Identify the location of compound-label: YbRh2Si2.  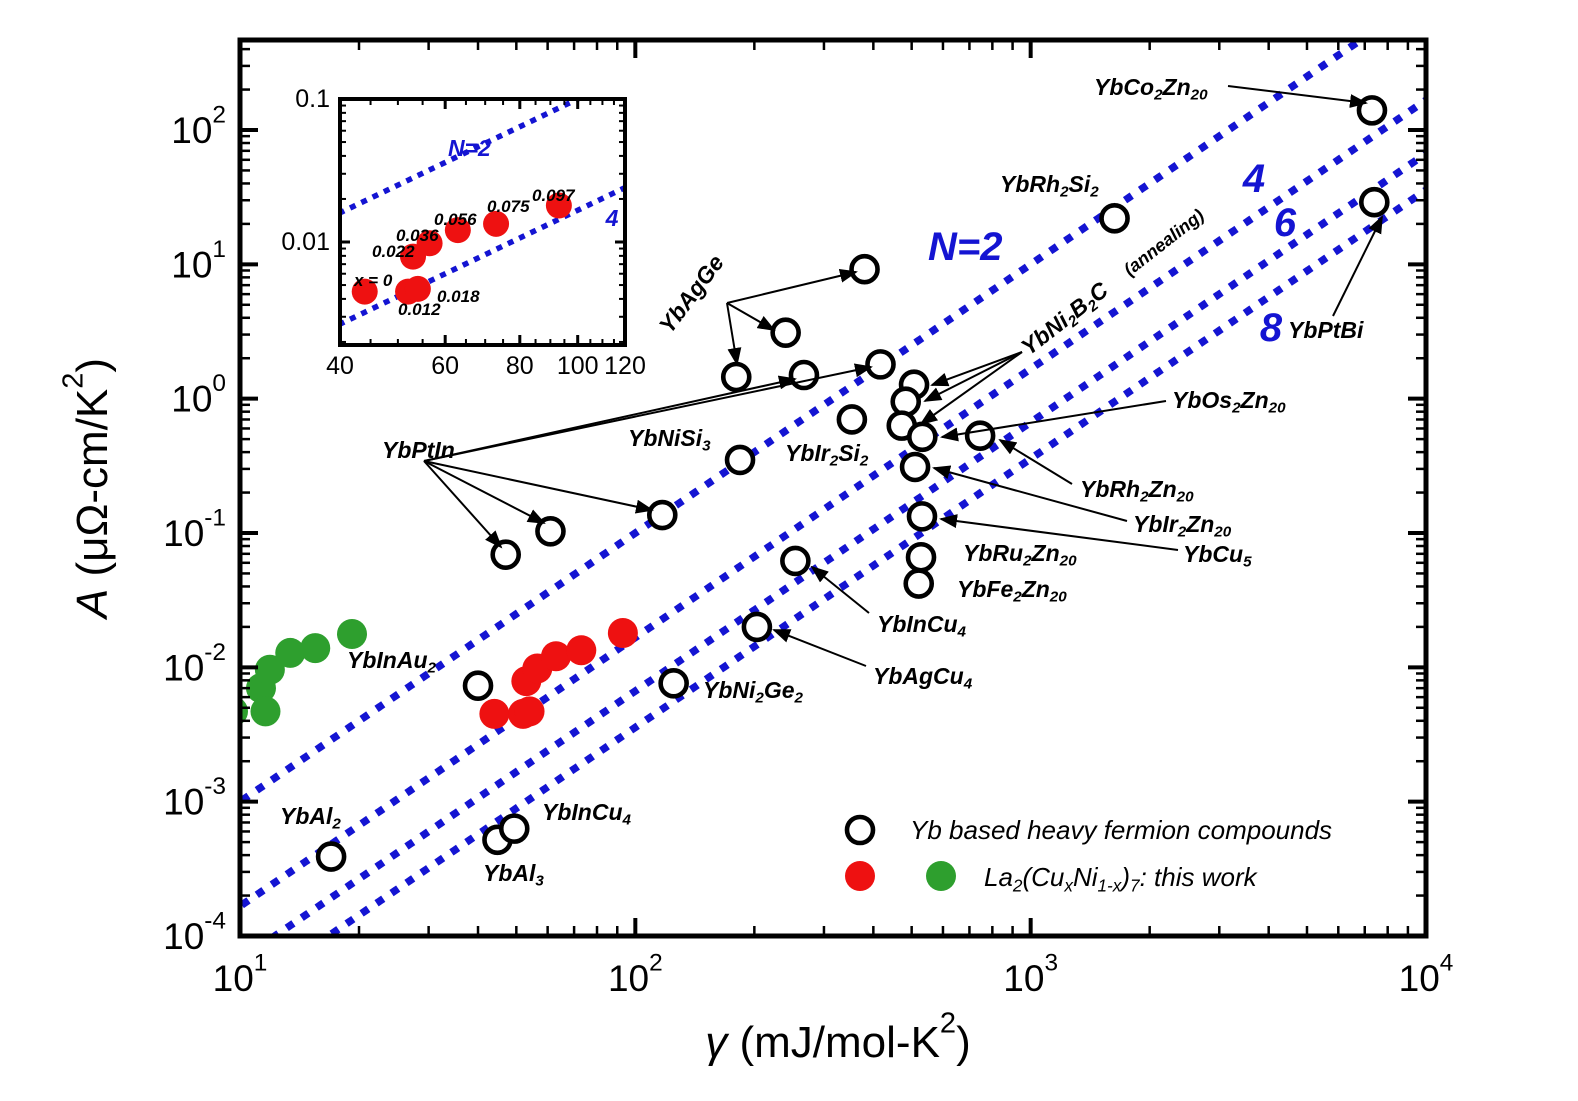
(1049, 185).